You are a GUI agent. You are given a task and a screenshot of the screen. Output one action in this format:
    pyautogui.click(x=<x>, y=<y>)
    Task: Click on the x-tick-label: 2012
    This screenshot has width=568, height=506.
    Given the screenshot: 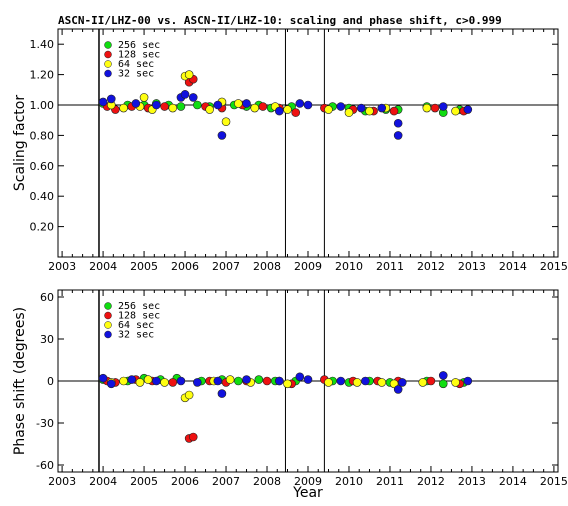 What is the action you would take?
    pyautogui.click(x=431, y=266)
    